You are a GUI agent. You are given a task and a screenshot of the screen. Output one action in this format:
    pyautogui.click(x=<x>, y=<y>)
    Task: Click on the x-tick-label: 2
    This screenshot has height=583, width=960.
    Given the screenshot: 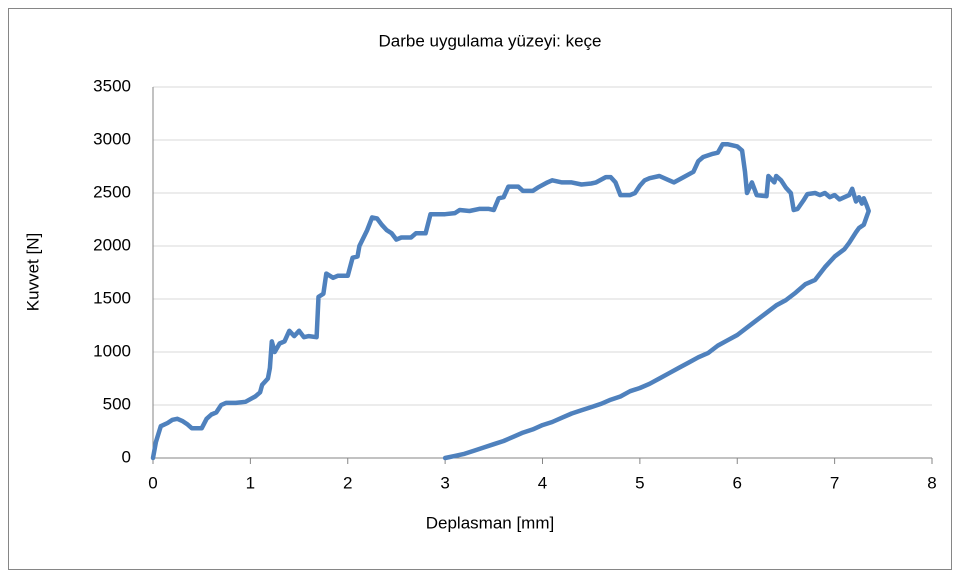 What is the action you would take?
    pyautogui.click(x=347, y=482)
    